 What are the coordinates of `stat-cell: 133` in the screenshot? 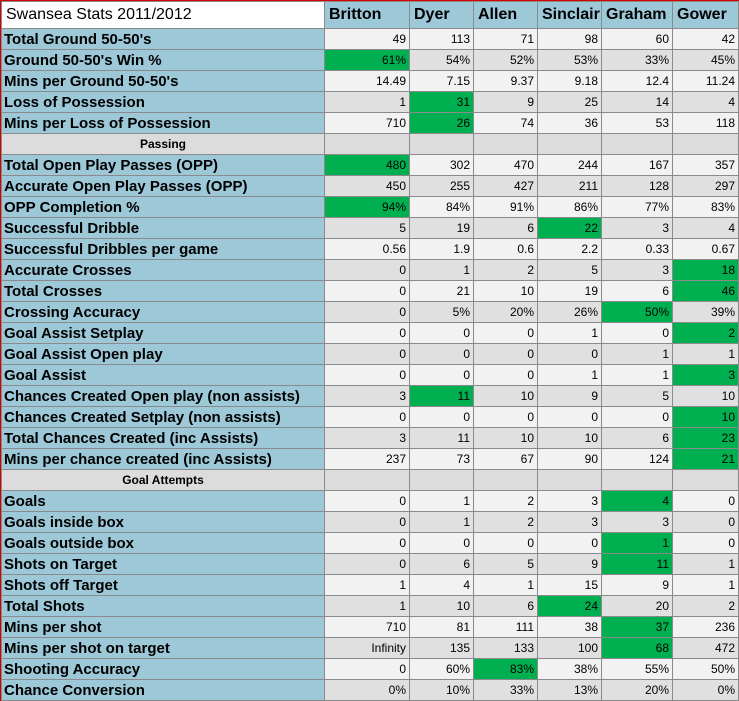 It's located at (505, 648).